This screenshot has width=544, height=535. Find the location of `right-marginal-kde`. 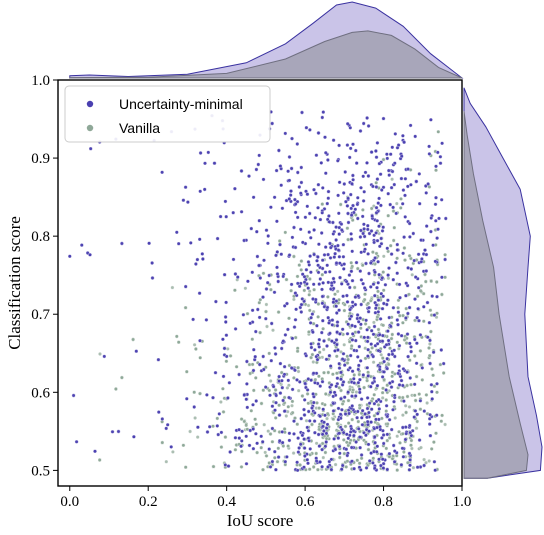

right-marginal-kde is located at coordinates (503, 283).